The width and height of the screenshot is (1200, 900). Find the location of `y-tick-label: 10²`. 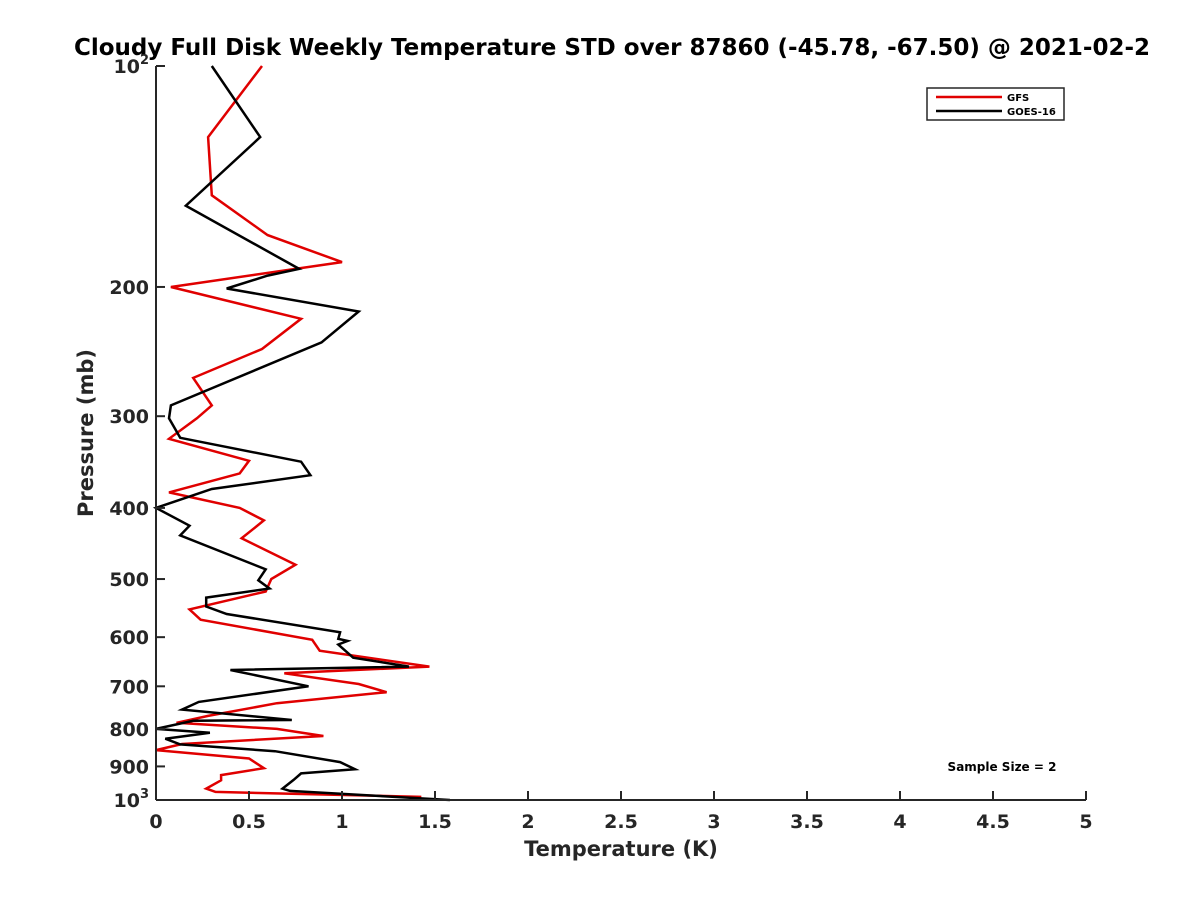

y-tick-label: 10² is located at coordinates (132, 65).